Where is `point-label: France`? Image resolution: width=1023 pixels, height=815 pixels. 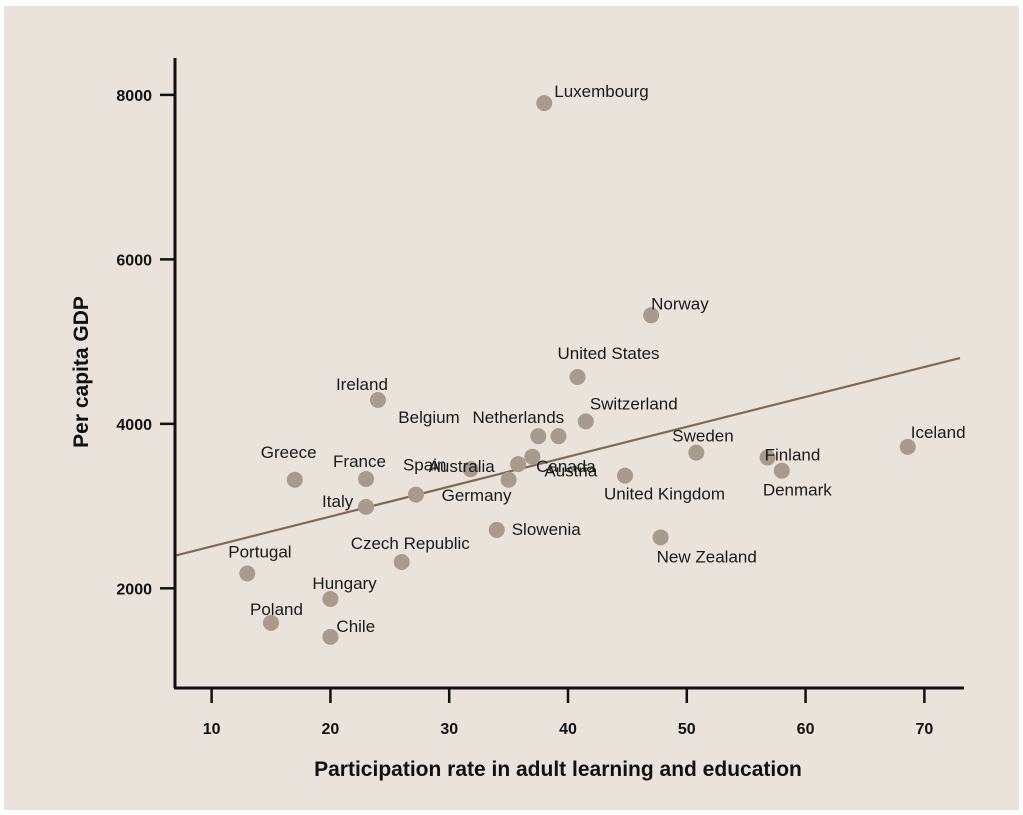 point-label: France is located at coordinates (359, 461).